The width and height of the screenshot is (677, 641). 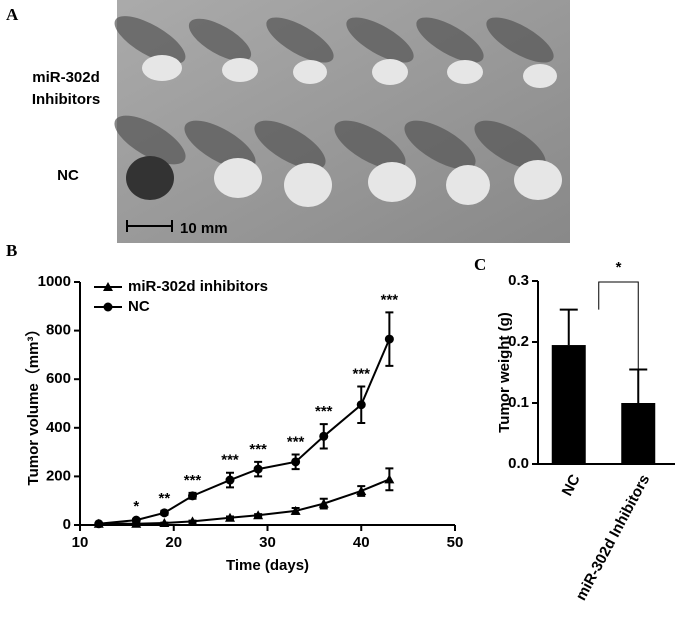 What do you see at coordinates (54, 281) in the screenshot?
I see `y-tick-label: 1000` at bounding box center [54, 281].